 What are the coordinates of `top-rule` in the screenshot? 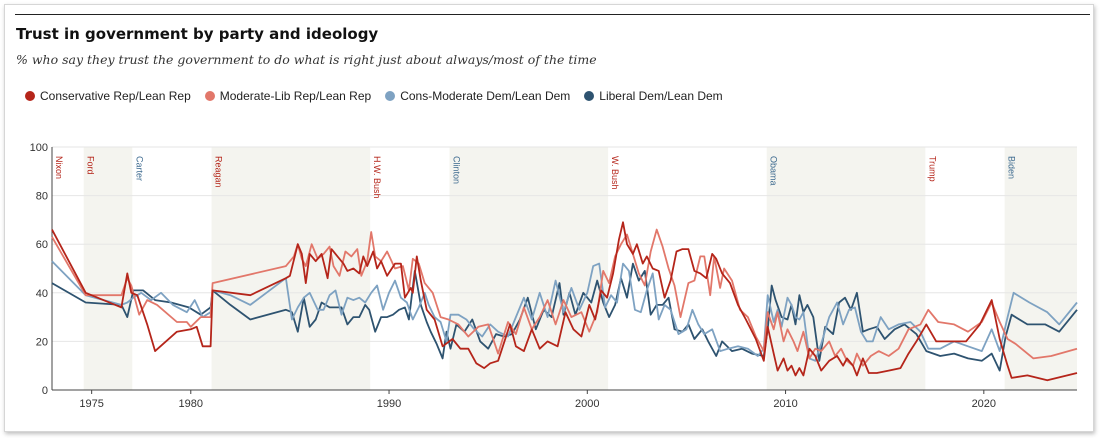 It's located at (552, 14).